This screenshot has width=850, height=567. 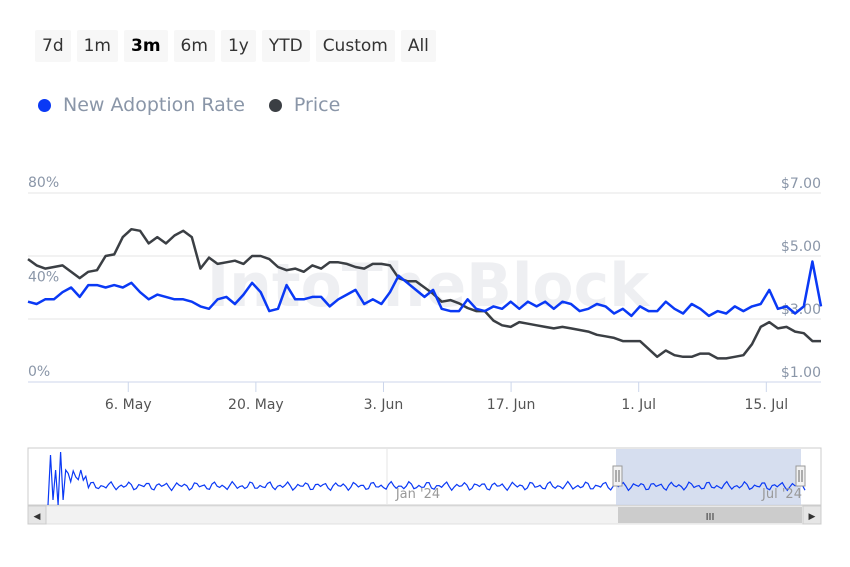 I want to click on range-button-7d: 7d, so click(x=53, y=46).